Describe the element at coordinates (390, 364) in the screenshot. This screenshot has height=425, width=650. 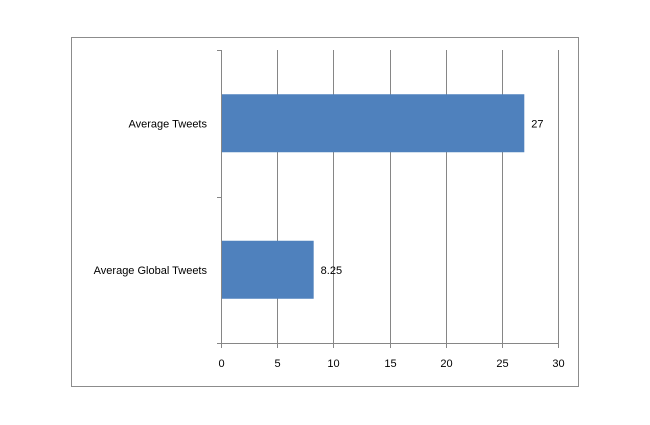
I see `x-tick-label-15: 15` at that location.